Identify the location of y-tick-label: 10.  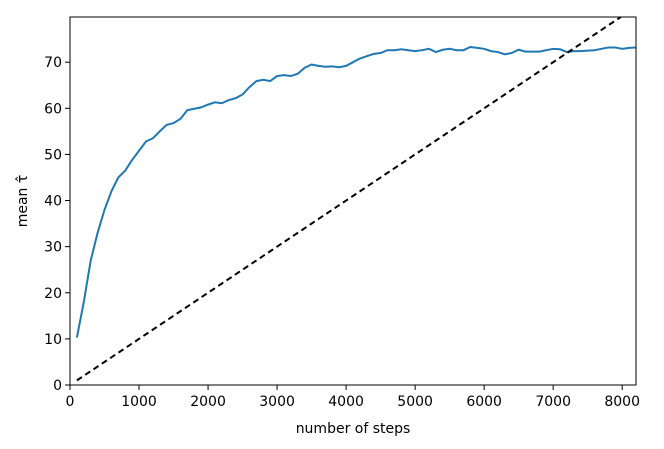
(53, 340).